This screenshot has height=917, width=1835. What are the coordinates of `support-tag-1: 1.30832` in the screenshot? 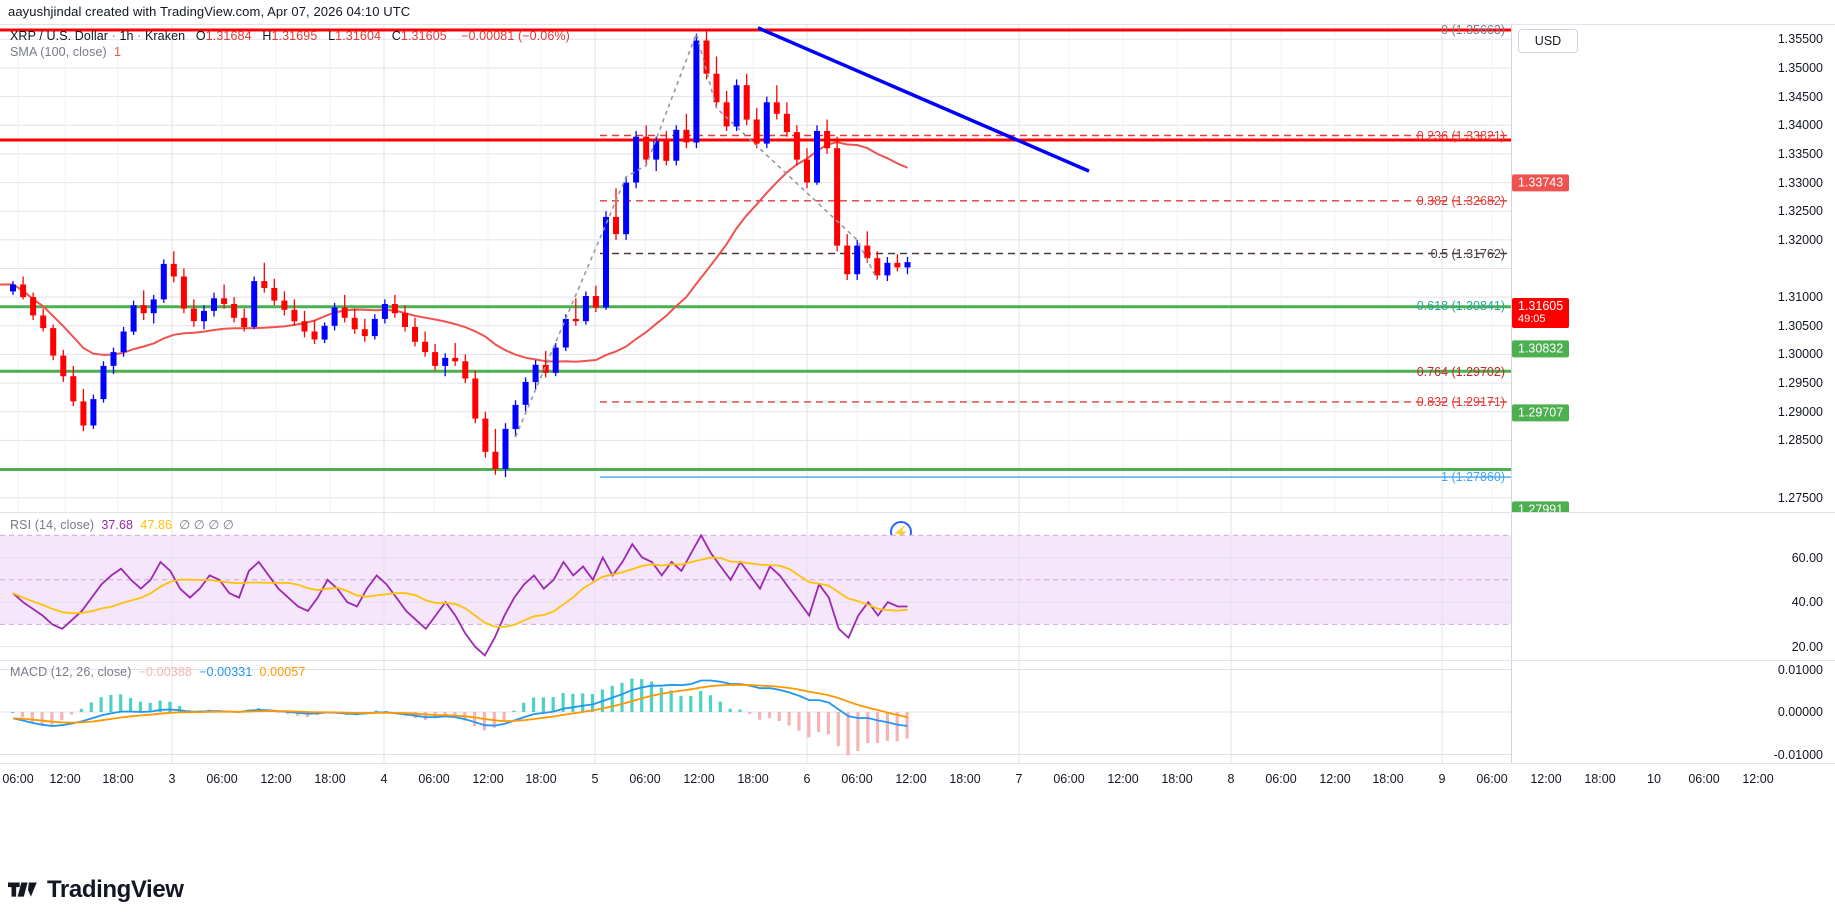 It's located at (1541, 349).